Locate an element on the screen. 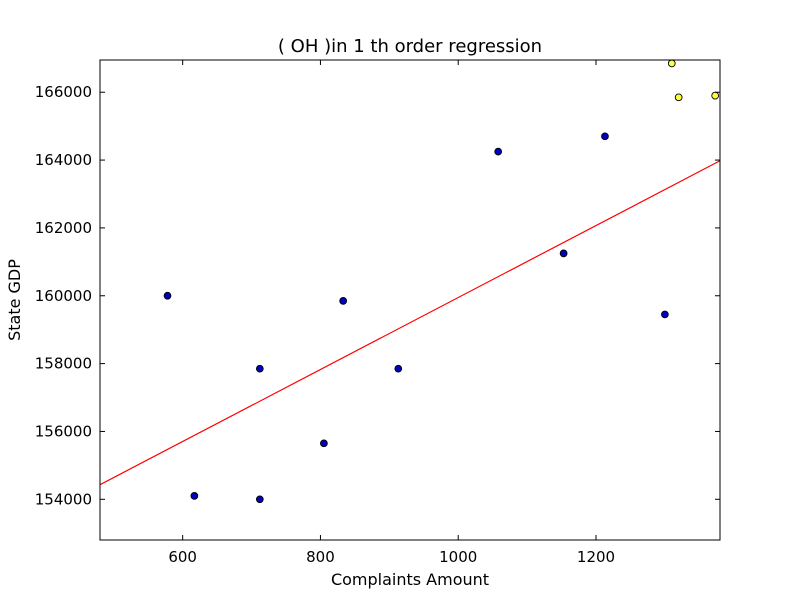 This screenshot has height=600, width=800. y-tick-label: 162000 is located at coordinates (63, 228).